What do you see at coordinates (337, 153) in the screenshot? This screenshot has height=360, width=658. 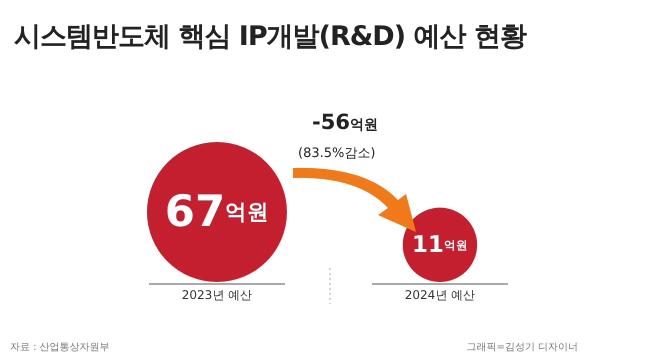 I see `text: (83.5%감소)` at bounding box center [337, 153].